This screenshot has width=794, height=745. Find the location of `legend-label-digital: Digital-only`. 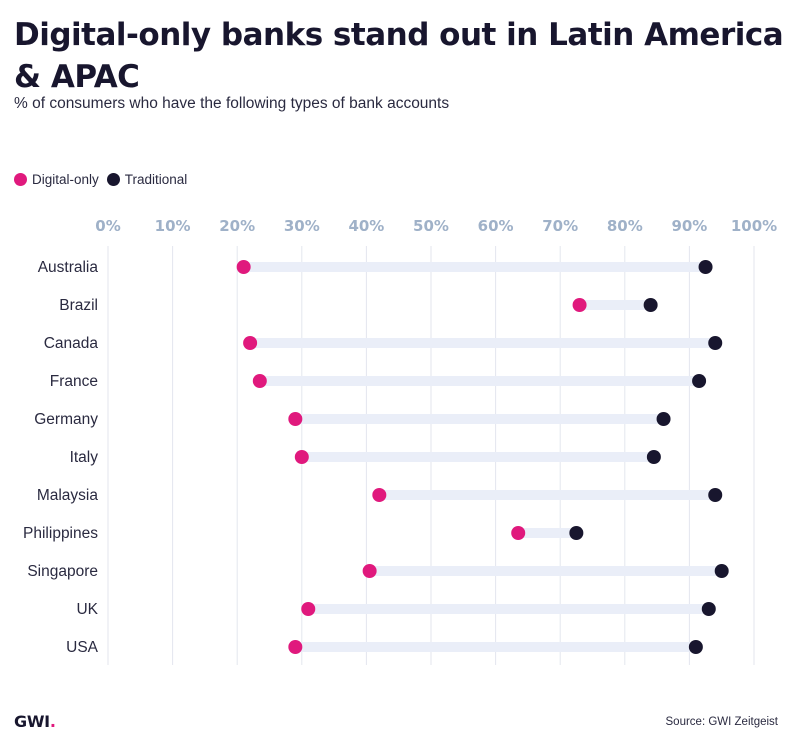

legend-label-digital: Digital-only is located at coordinates (65, 179).